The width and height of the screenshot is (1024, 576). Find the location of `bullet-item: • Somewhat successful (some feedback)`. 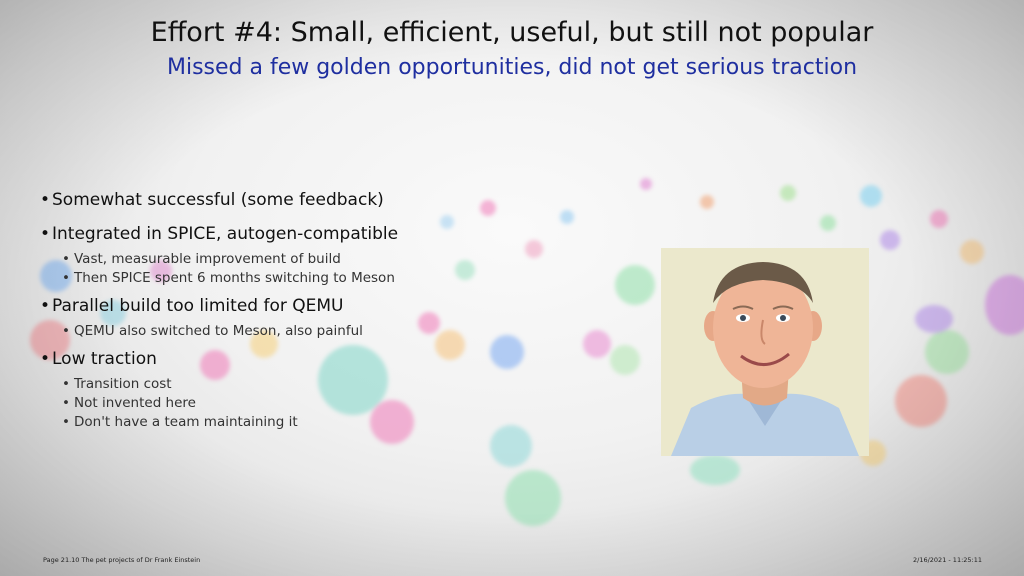

bullet-item: • Somewhat successful (some feedback) is located at coordinates (212, 200).